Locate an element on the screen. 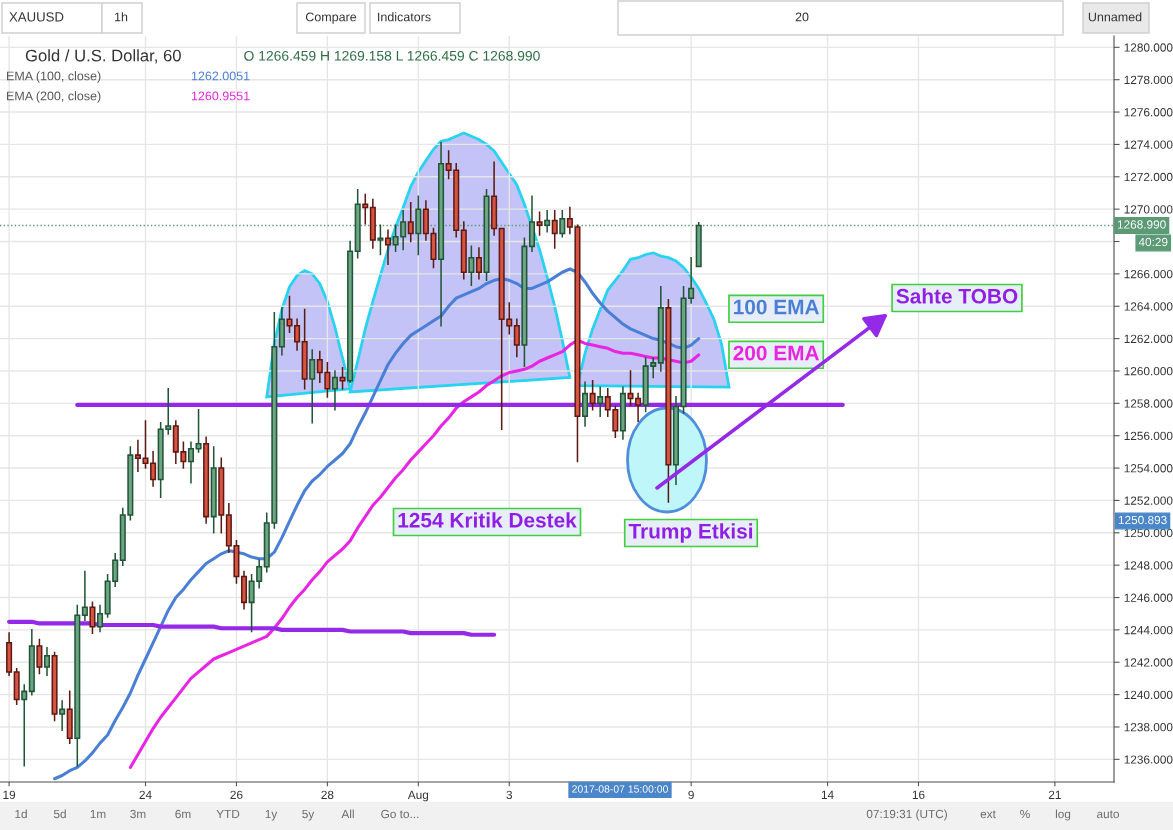 This screenshot has height=830, width=1173. text: 5y is located at coordinates (308, 815).